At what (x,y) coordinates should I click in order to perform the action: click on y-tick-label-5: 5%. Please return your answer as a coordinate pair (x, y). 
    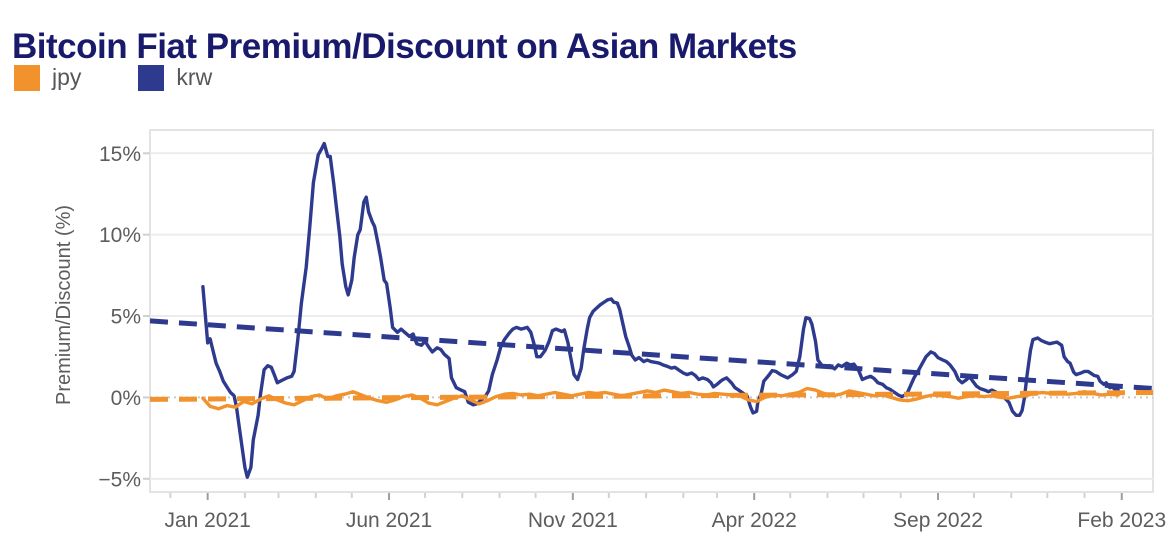
    Looking at the image, I should click on (126, 317).